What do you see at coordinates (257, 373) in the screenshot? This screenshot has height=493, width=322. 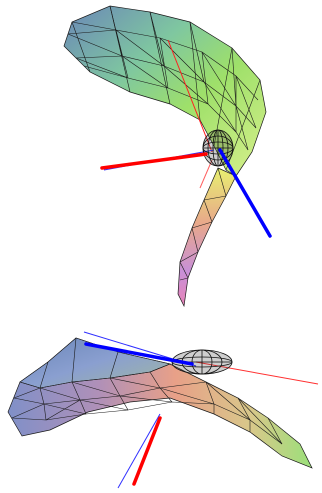 I see `bottom-axis-red-thin` at bounding box center [257, 373].